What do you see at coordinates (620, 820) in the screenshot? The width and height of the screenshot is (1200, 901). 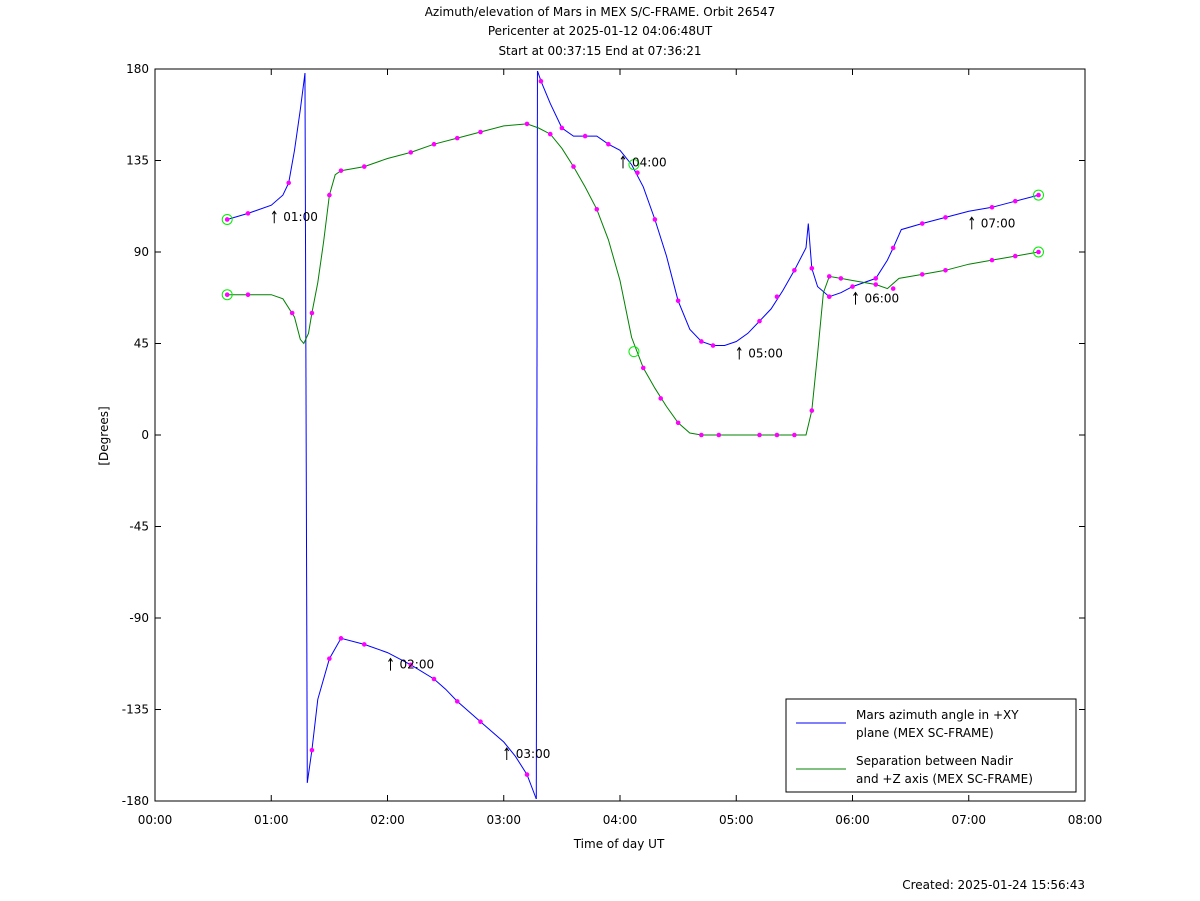 I see `x-tick-label: 04:00` at bounding box center [620, 820].